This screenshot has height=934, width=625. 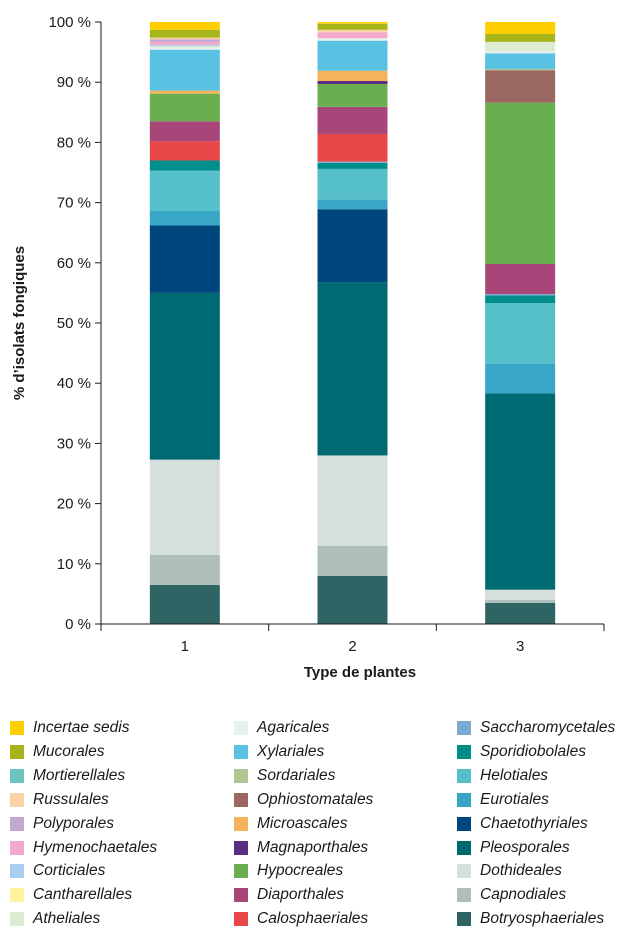 I want to click on y-tick-label: 20 %, so click(x=74, y=504).